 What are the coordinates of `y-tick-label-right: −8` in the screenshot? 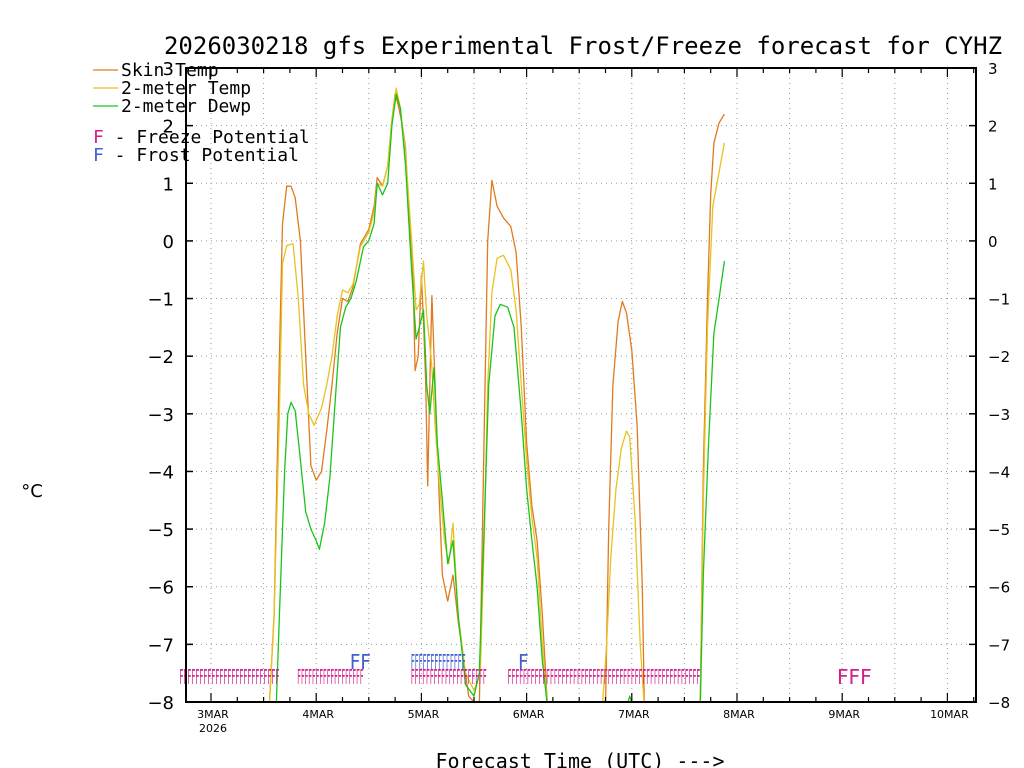 It's located at (999, 703).